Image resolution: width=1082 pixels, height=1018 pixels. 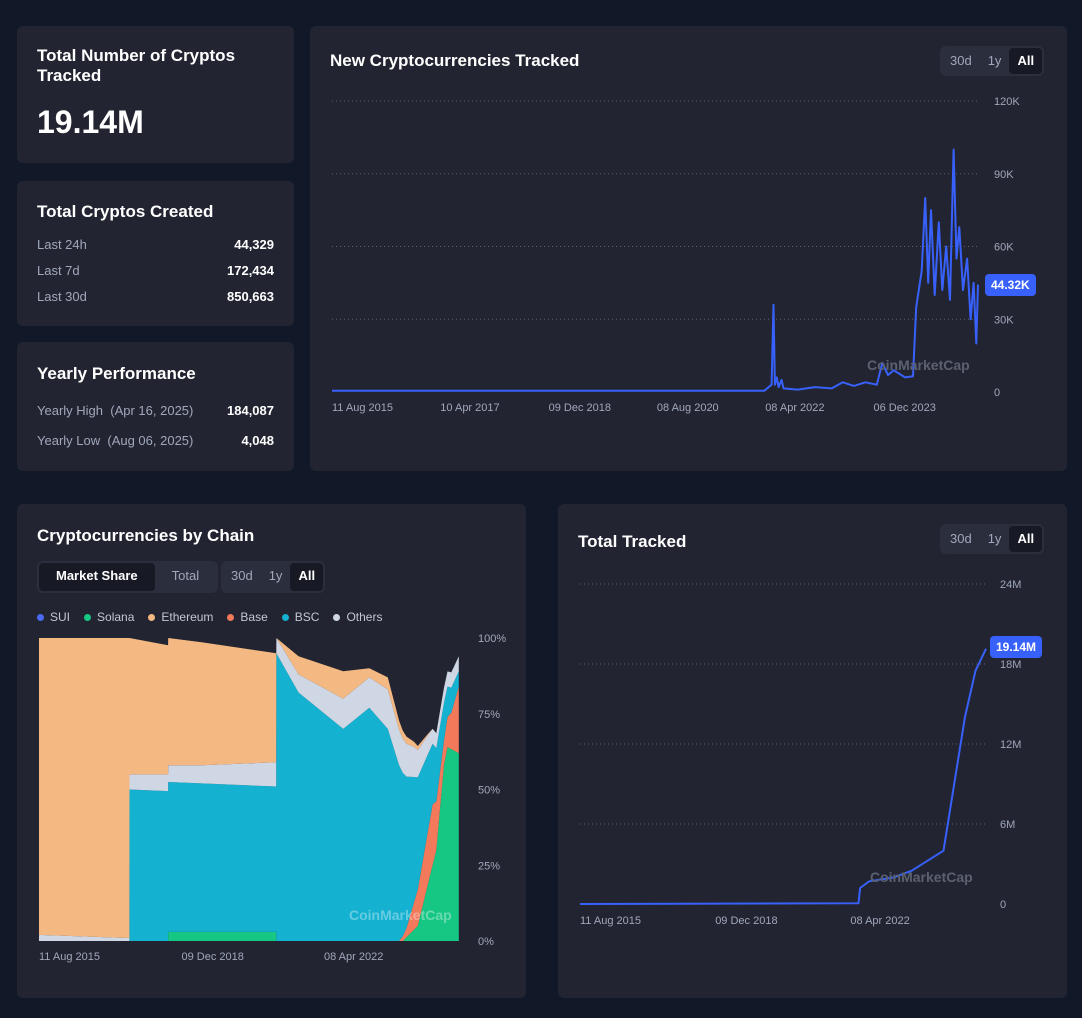 What do you see at coordinates (250, 410) in the screenshot?
I see `yearly-value: 184,087` at bounding box center [250, 410].